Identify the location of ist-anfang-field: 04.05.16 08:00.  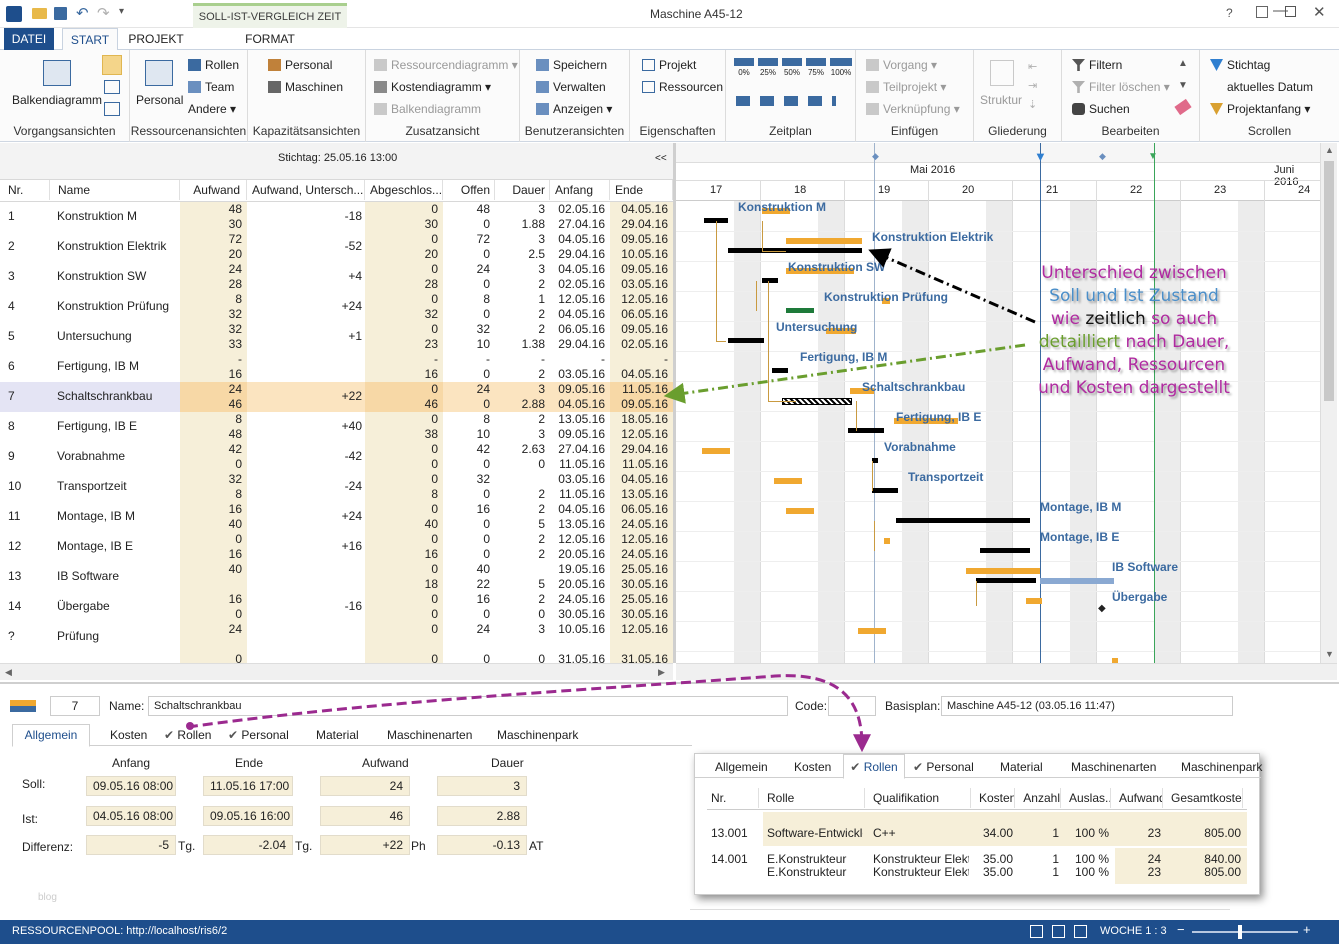
(131, 816).